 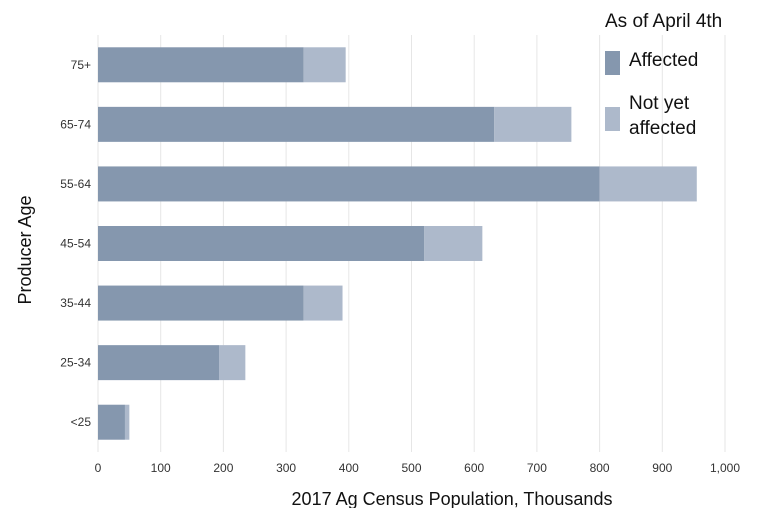 What do you see at coordinates (612, 63) in the screenshot?
I see `legend-swatch-affected` at bounding box center [612, 63].